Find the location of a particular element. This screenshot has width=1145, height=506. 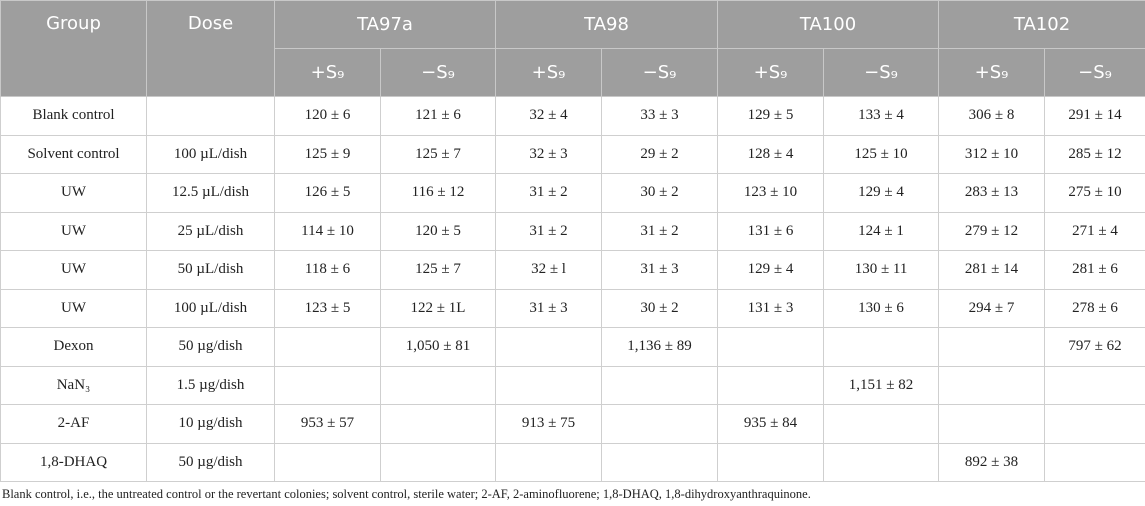

strain-header: TA102 is located at coordinates (1041, 24).